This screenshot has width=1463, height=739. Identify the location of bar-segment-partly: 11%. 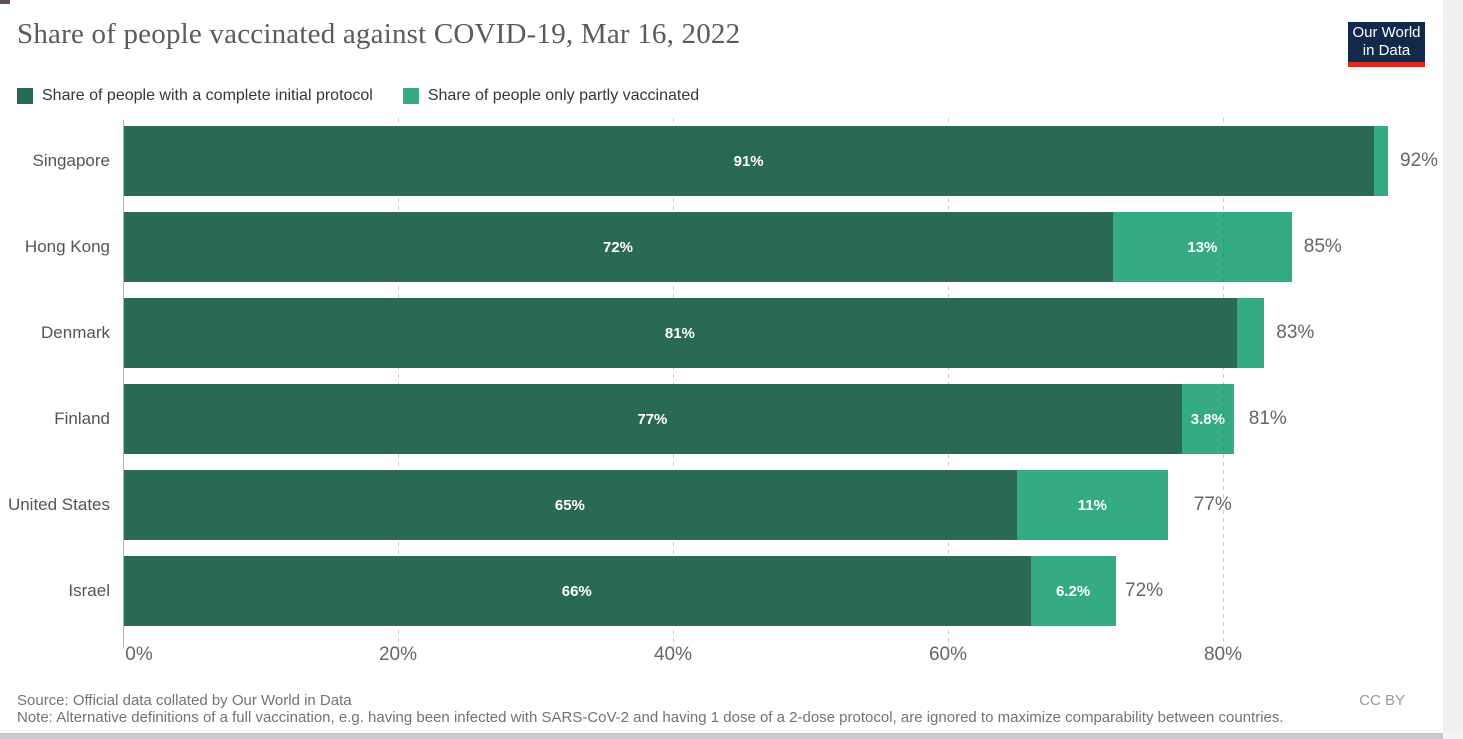
(1092, 505).